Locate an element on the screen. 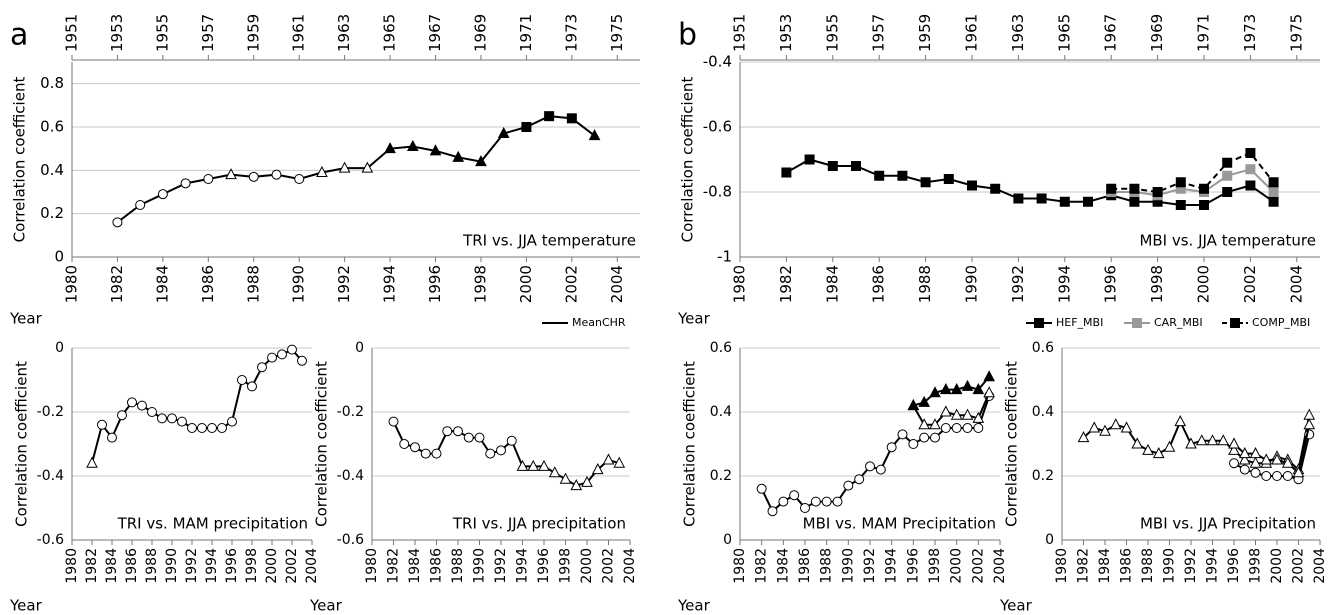 This screenshot has width=1338, height=615. legend-label: HEF_MBI is located at coordinates (1079, 322).